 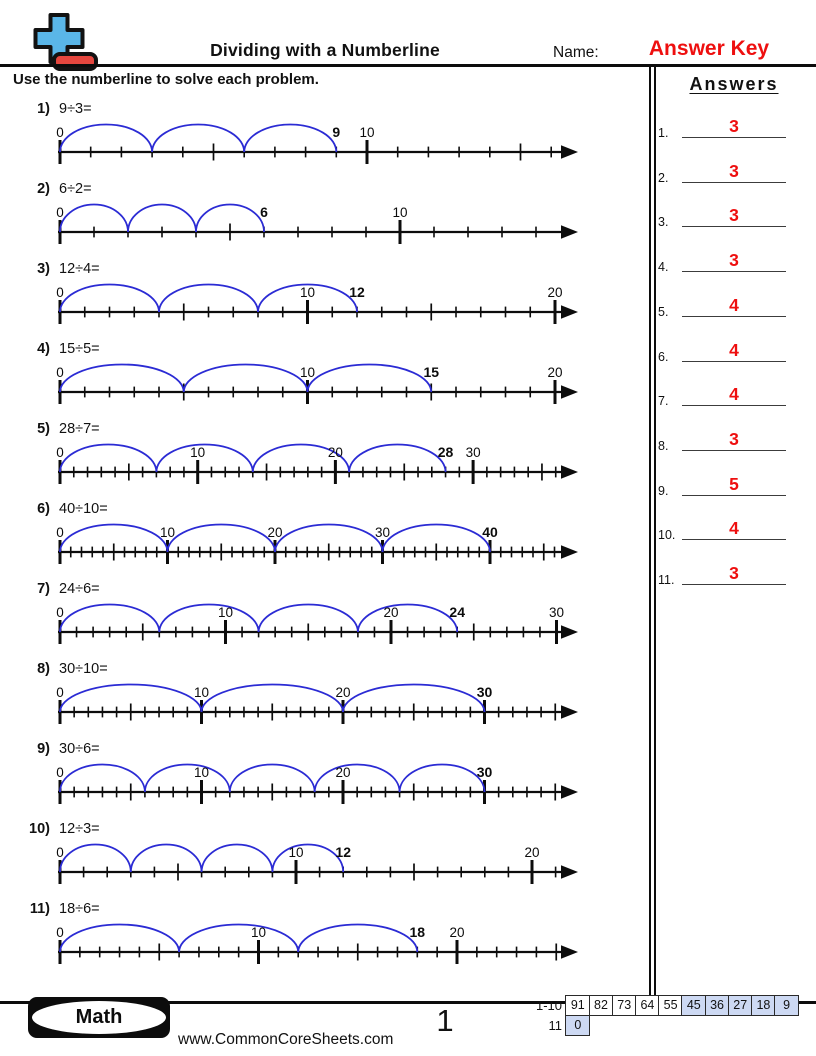 I want to click on problem-6: 6) 40÷10= 0 10 20 30 40, so click(x=325, y=540).